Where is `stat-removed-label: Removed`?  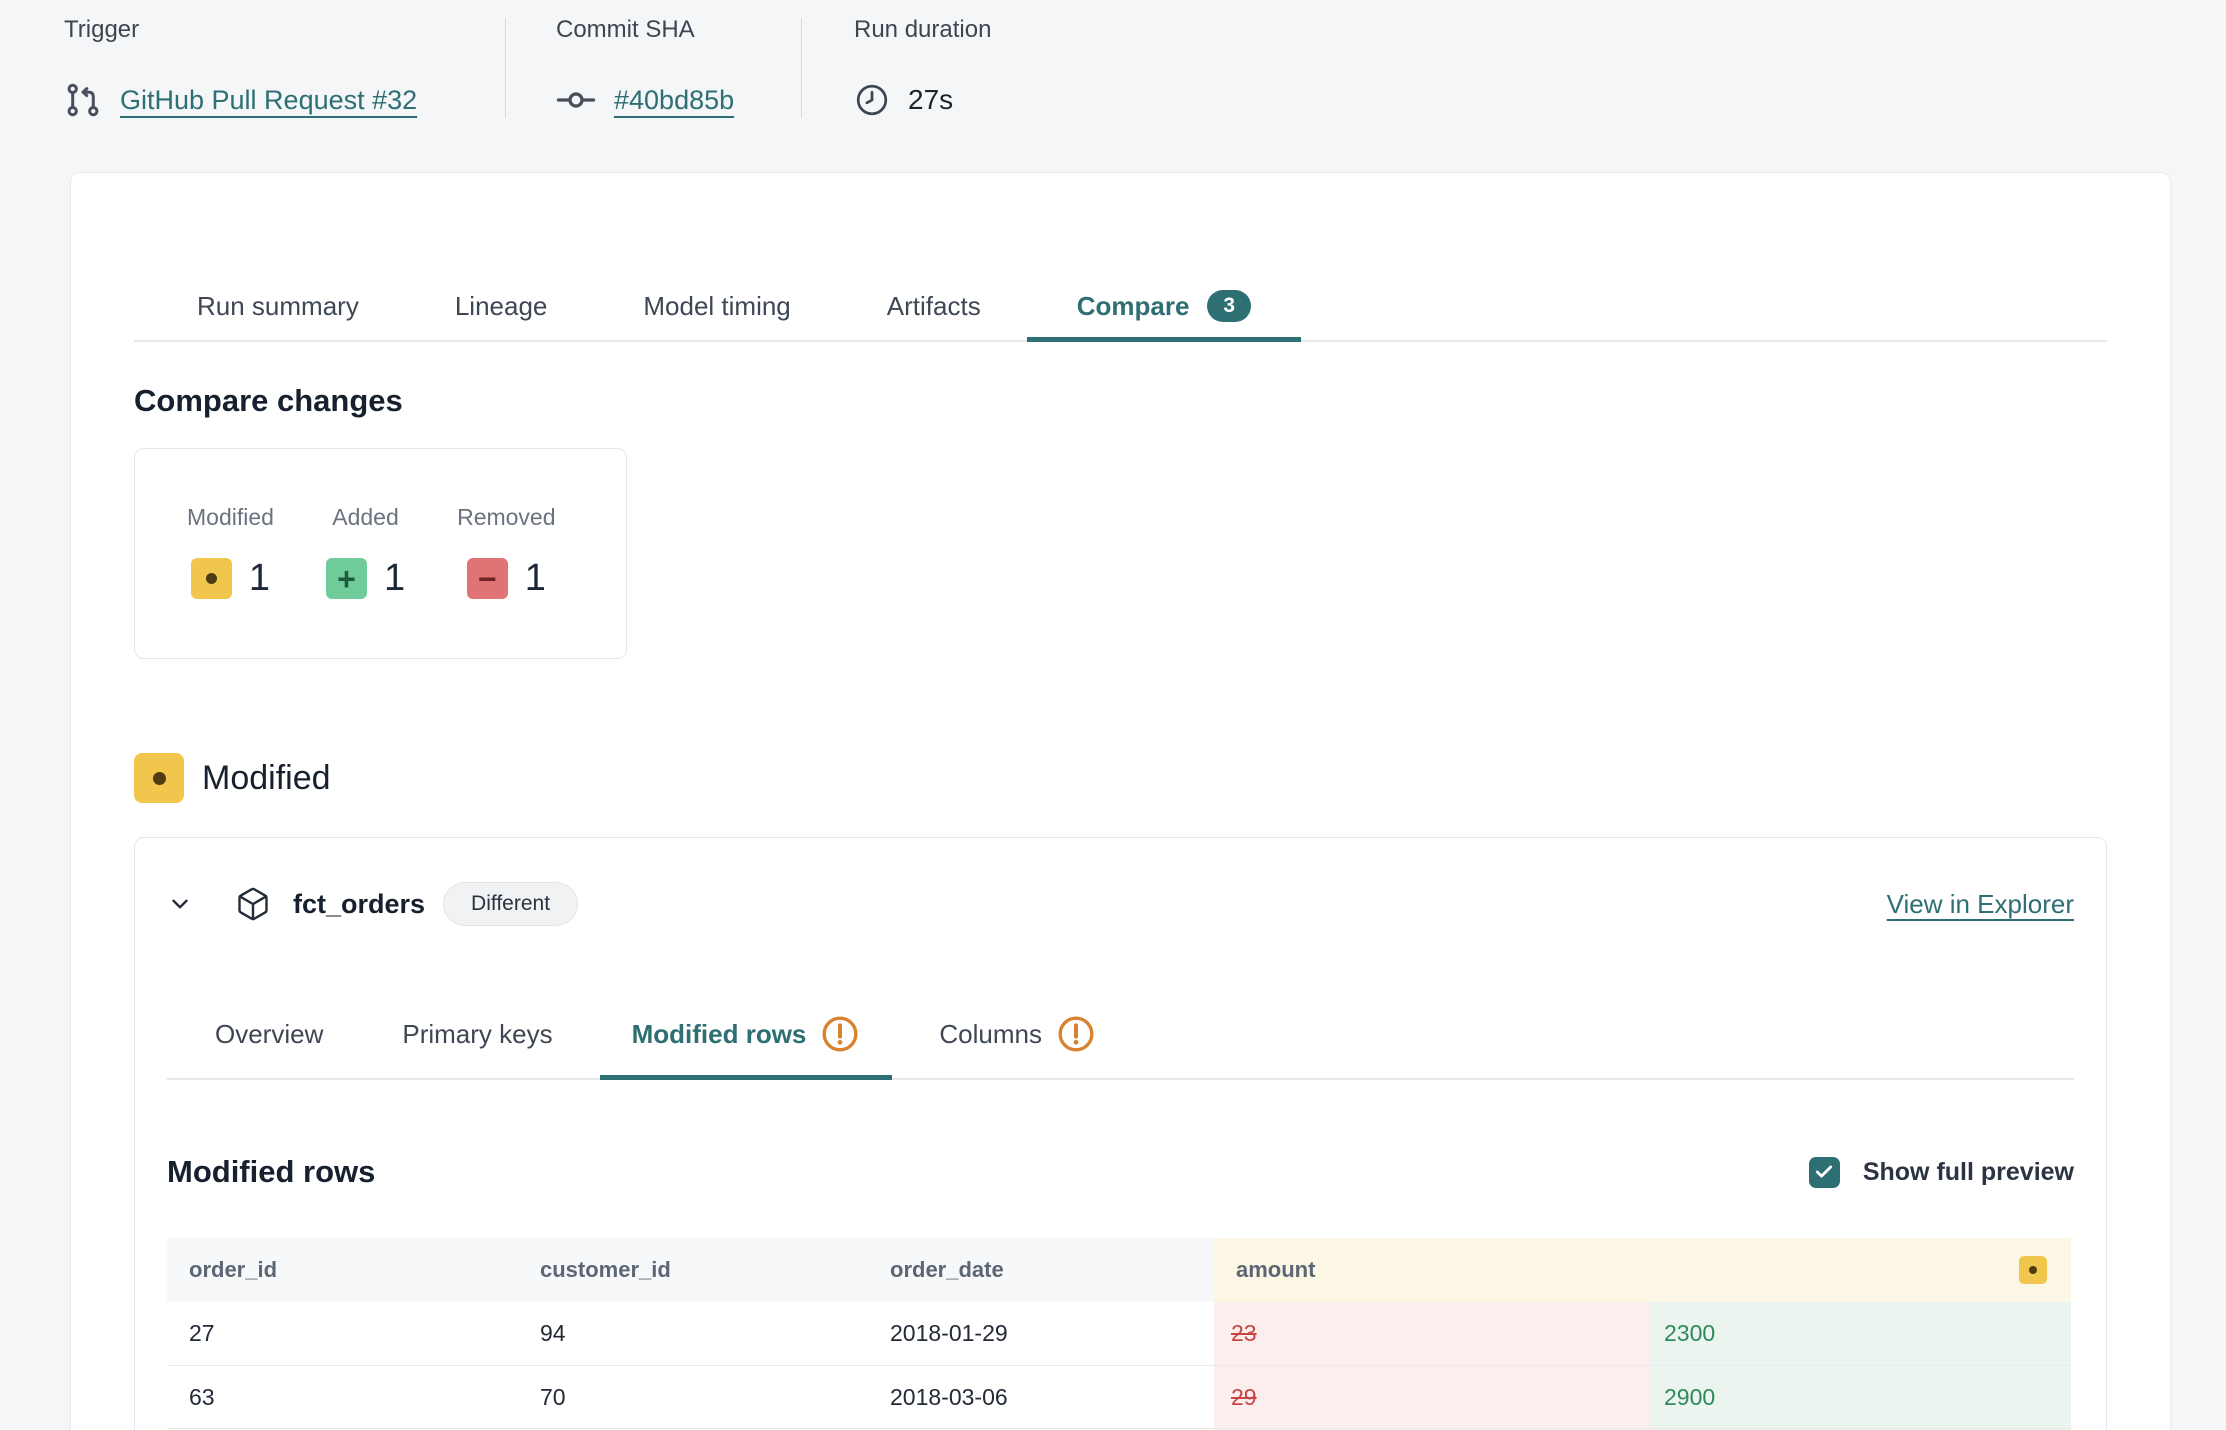
stat-removed-label: Removed is located at coordinates (506, 517).